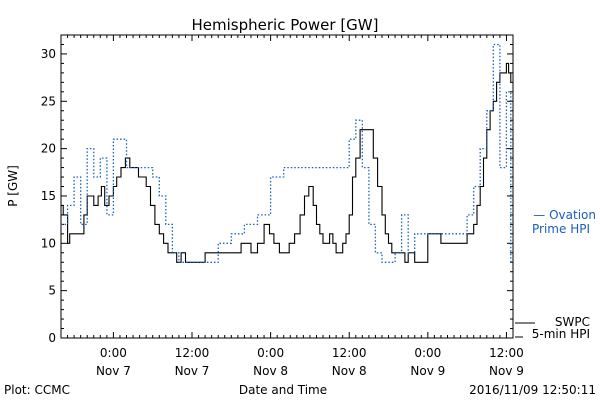 This screenshot has width=600, height=400. I want to click on y-tick-label: 0, so click(52, 338).